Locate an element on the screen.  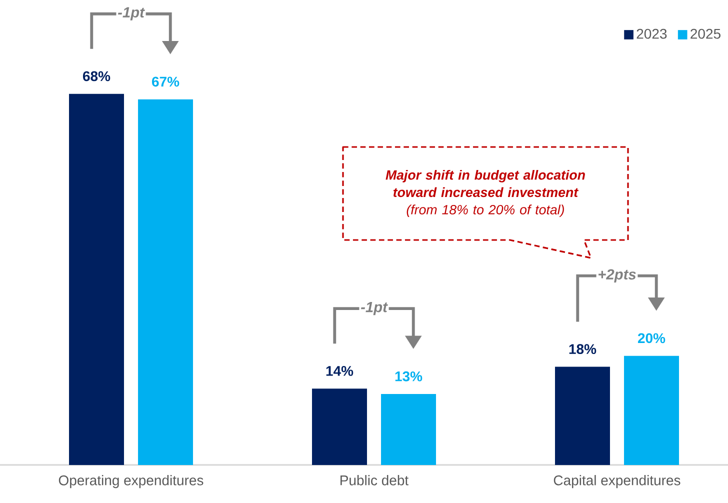
x-tick-label: Capital expenditures is located at coordinates (617, 481).